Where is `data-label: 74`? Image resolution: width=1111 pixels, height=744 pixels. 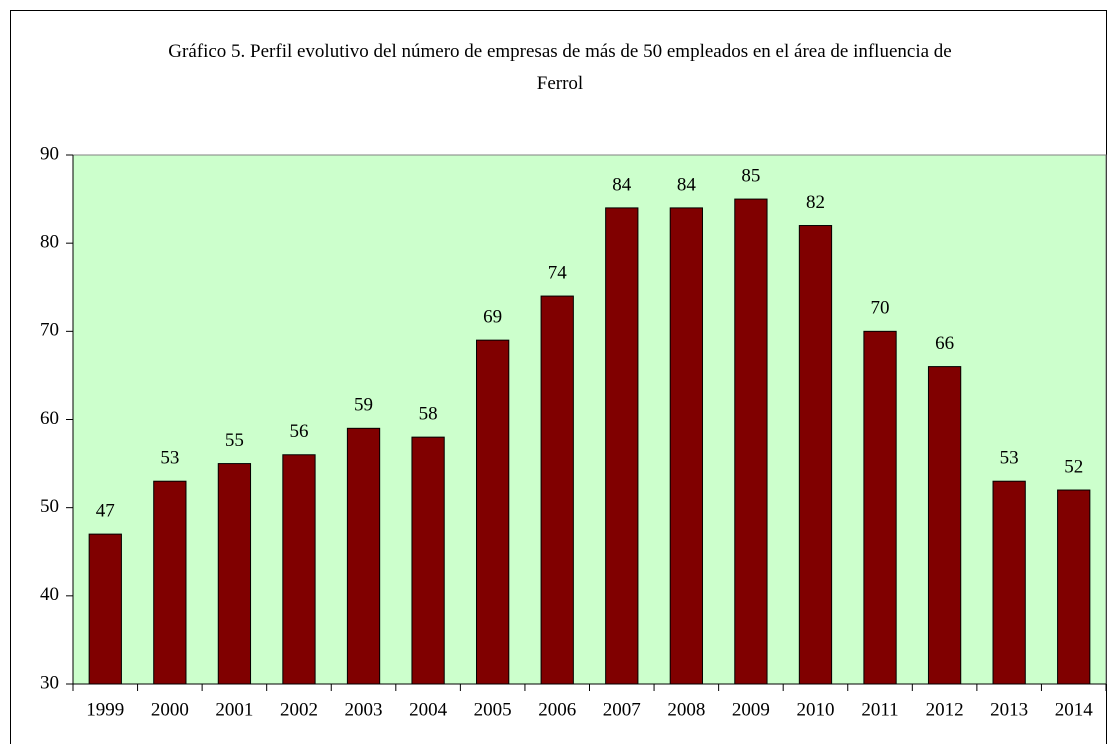 data-label: 74 is located at coordinates (558, 272).